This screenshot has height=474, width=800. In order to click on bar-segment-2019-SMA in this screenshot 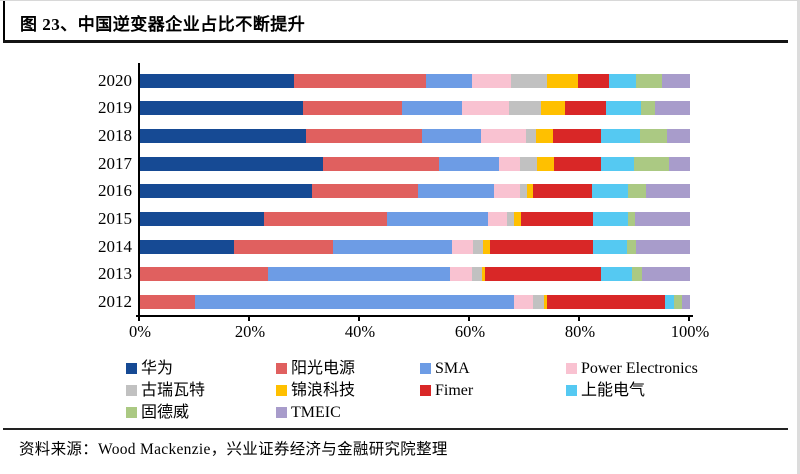, I will do `click(432, 108)`.